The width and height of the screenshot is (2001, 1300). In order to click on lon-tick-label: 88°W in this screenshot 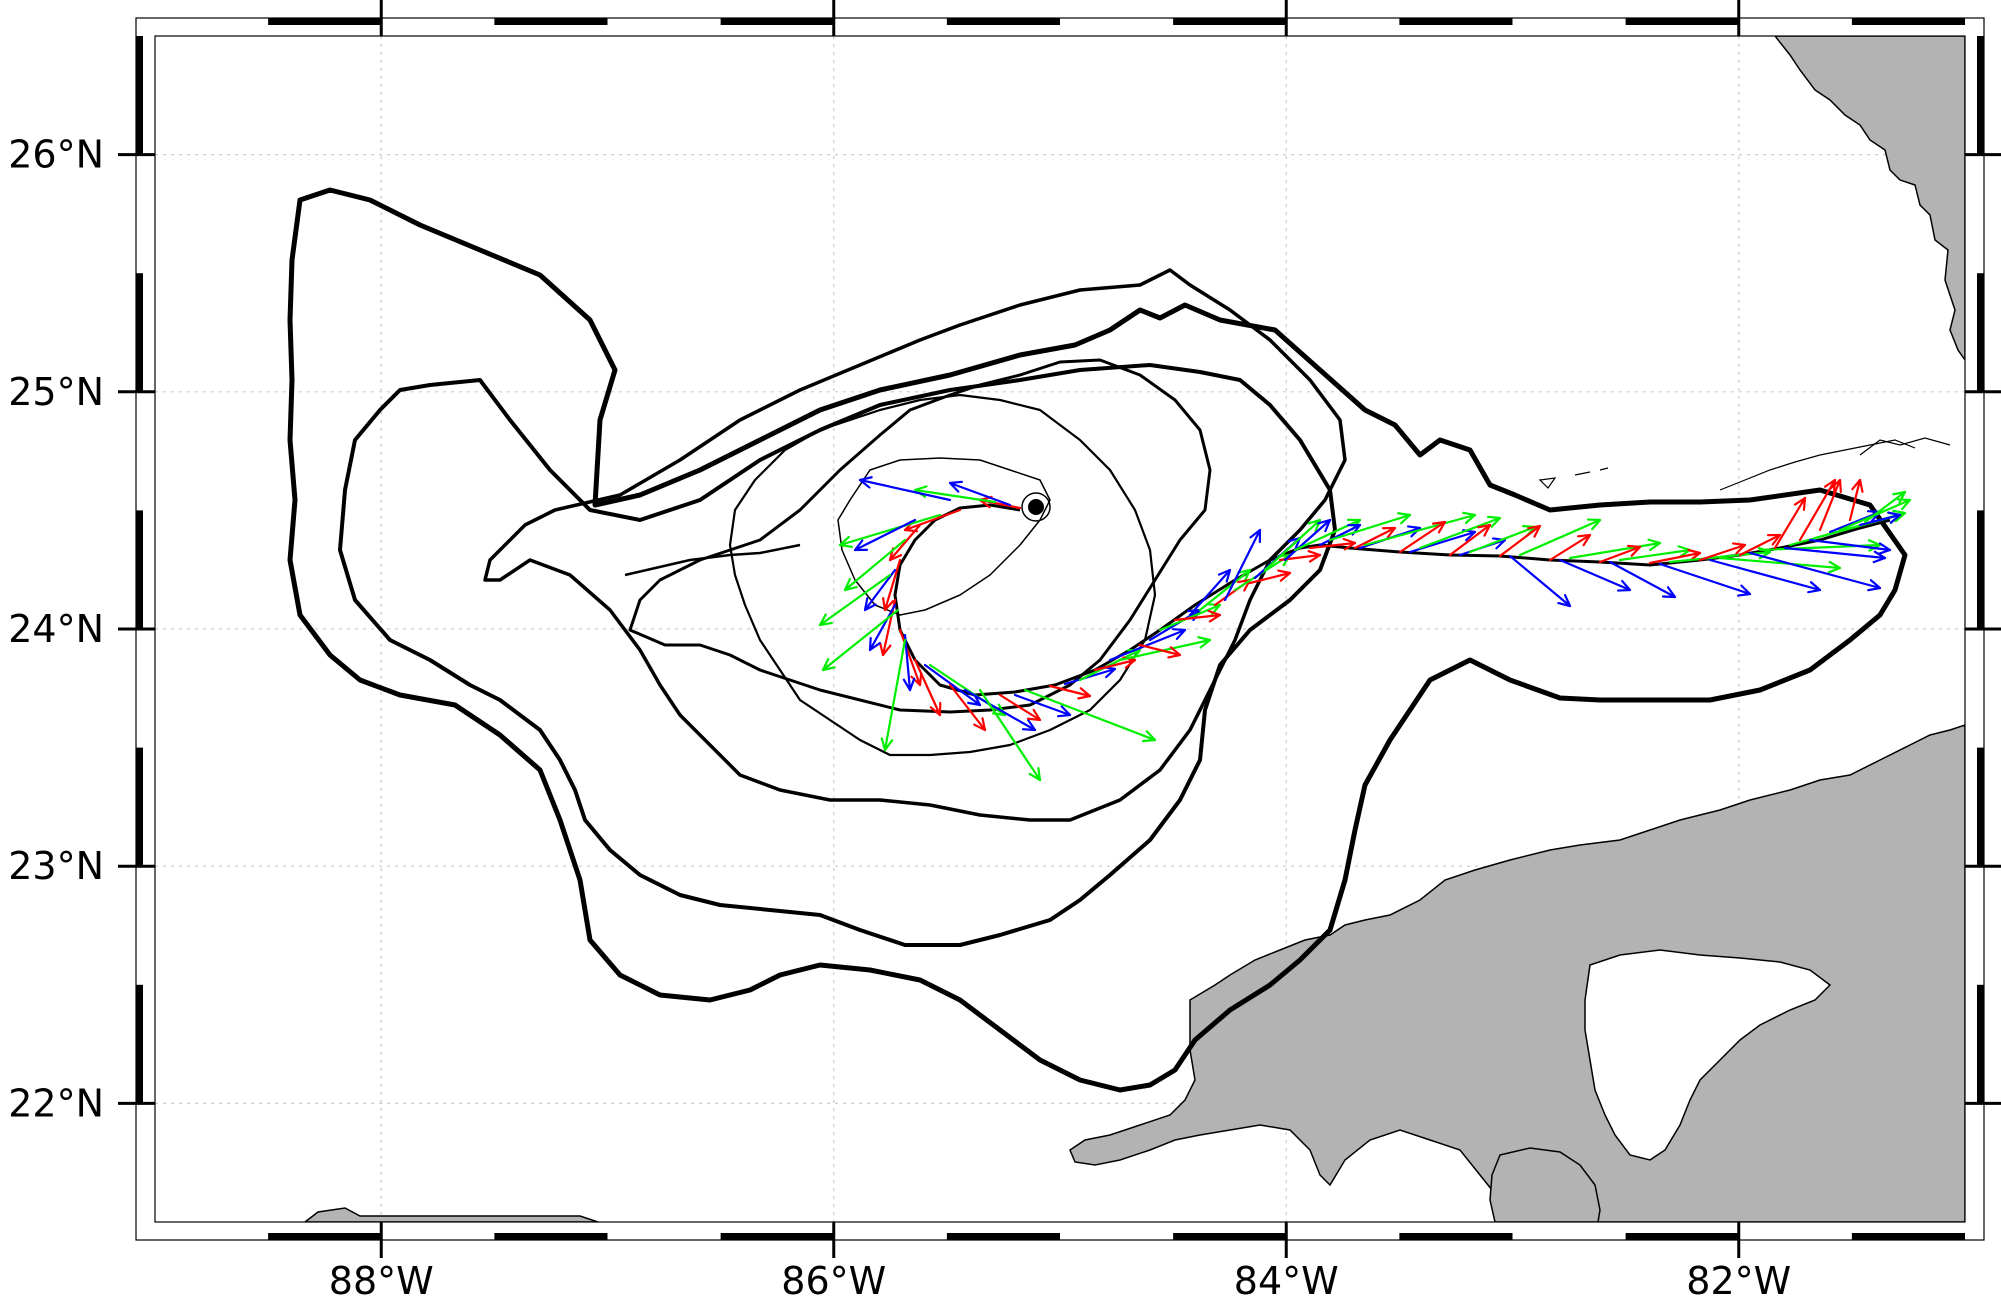, I will do `click(381, 1279)`.